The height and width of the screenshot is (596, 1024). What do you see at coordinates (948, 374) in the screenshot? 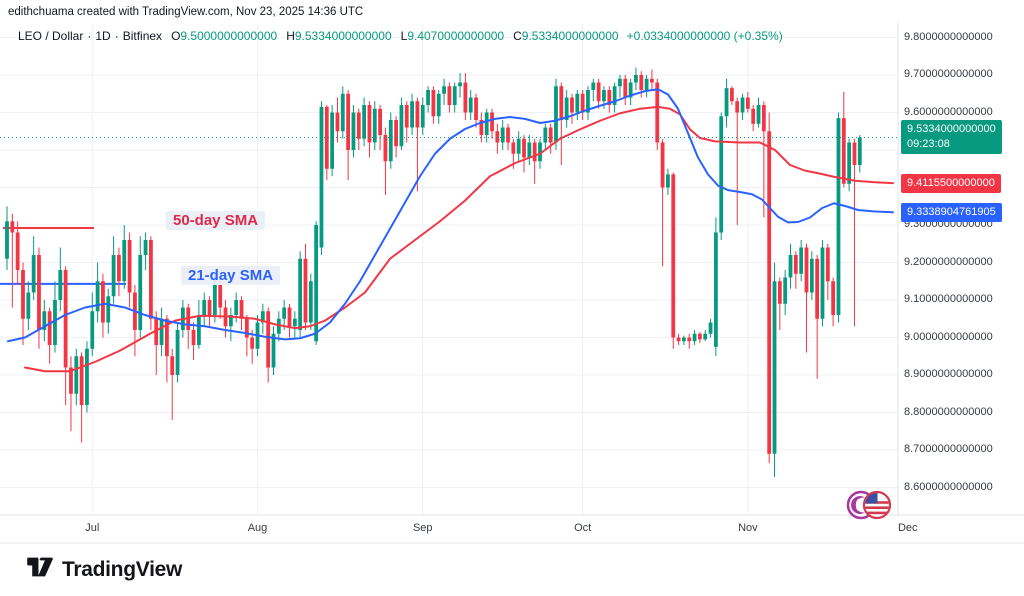
I see `price-tick-label: 8.9000000000000` at bounding box center [948, 374].